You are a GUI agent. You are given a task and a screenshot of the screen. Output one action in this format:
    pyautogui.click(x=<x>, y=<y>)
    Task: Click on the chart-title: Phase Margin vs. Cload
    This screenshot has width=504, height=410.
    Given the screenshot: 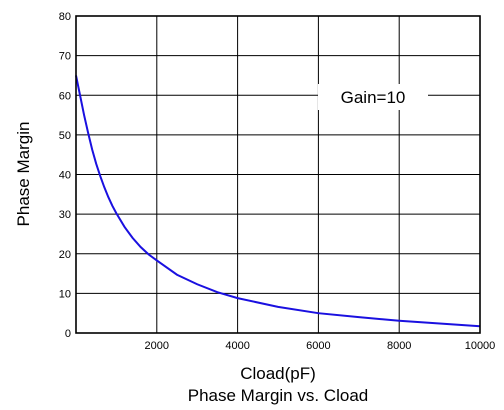 What is the action you would take?
    pyautogui.click(x=278, y=395)
    